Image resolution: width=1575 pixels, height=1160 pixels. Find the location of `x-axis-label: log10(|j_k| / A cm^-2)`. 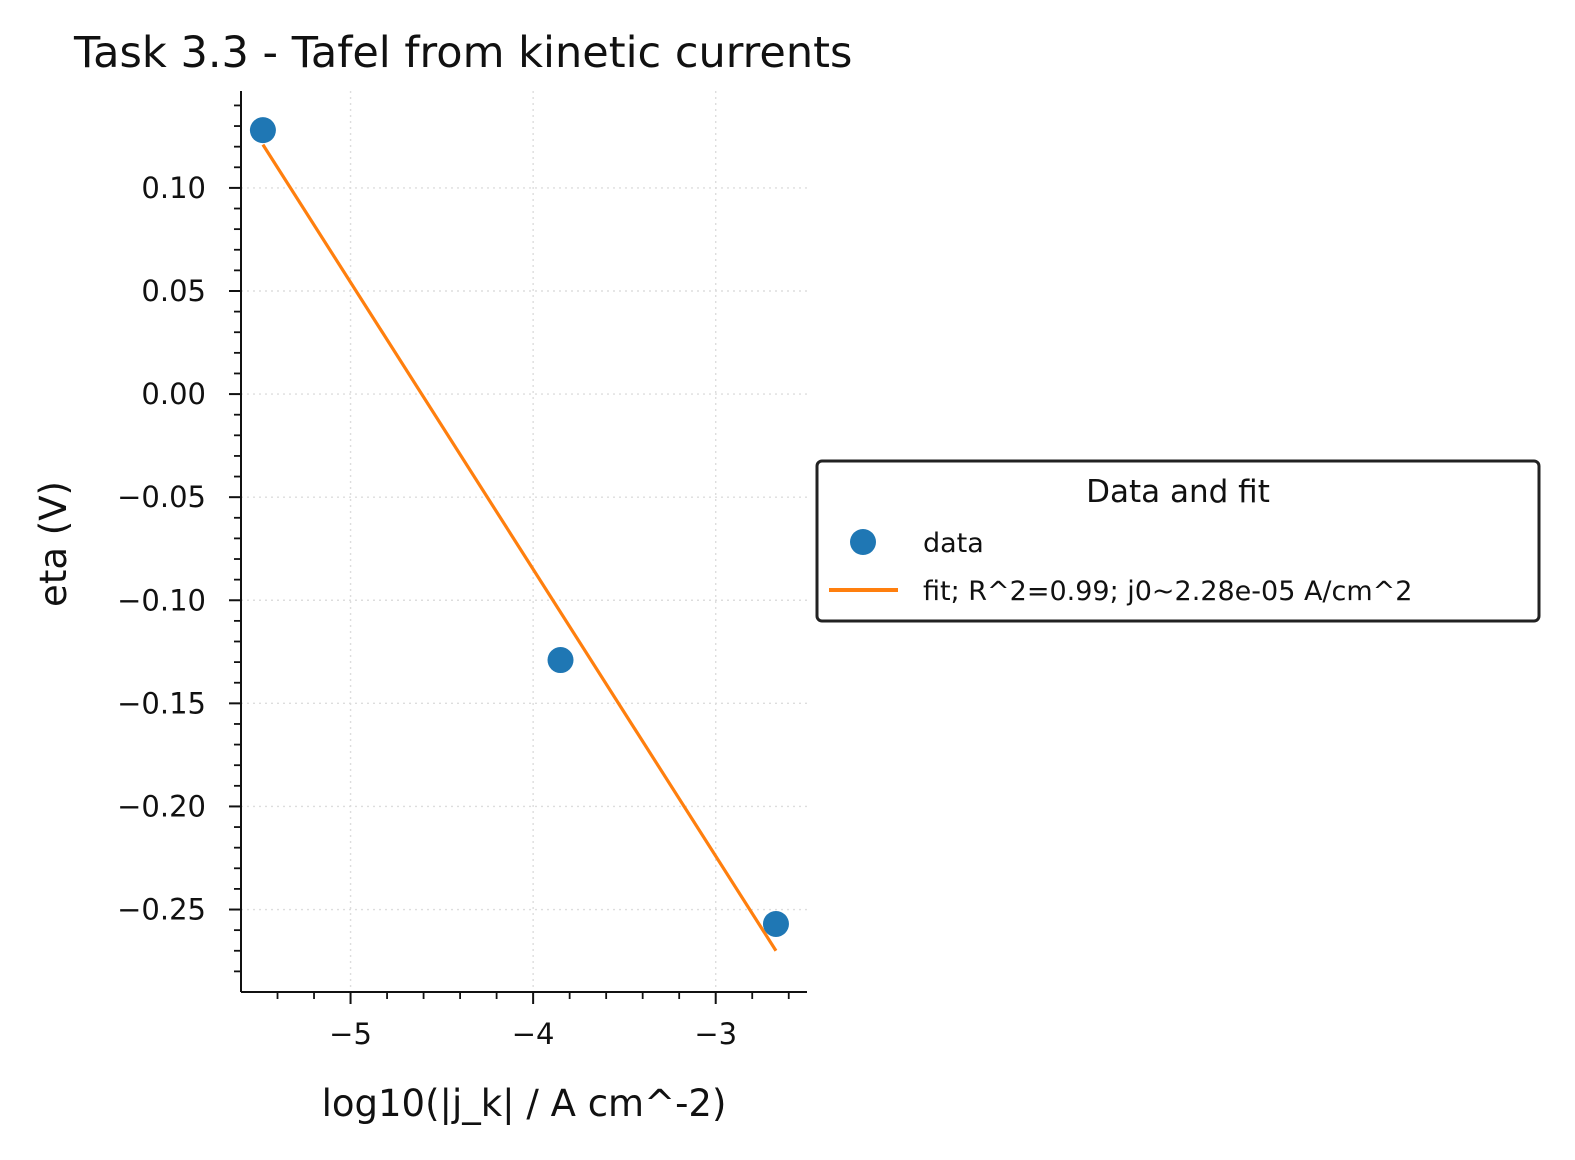

x-axis-label: log10(|j_k| / A cm^-2) is located at coordinates (524, 1103).